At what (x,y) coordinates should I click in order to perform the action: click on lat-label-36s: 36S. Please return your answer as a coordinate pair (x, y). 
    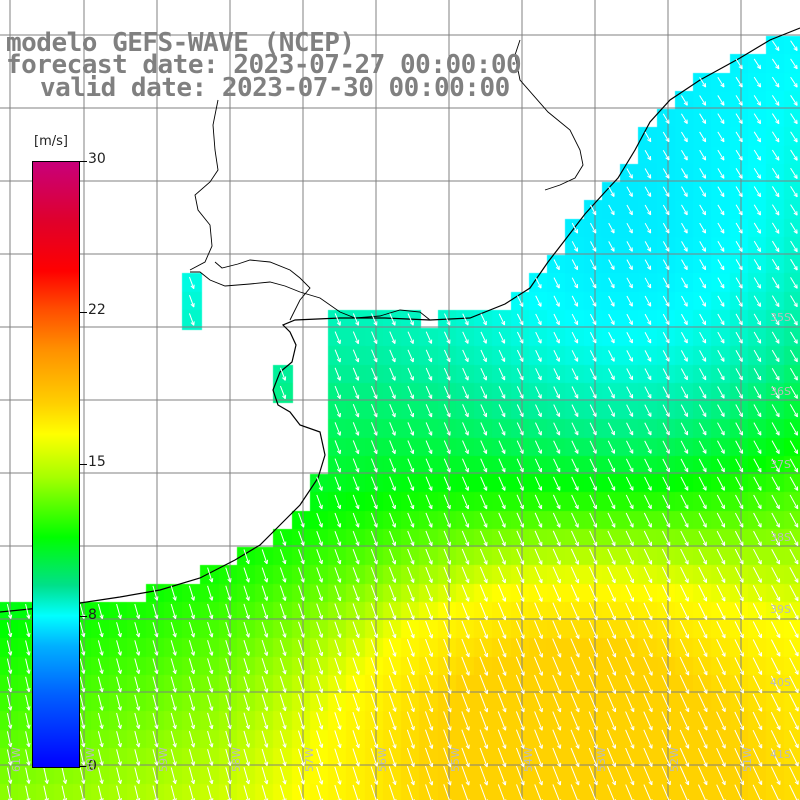
    Looking at the image, I should click on (780, 391).